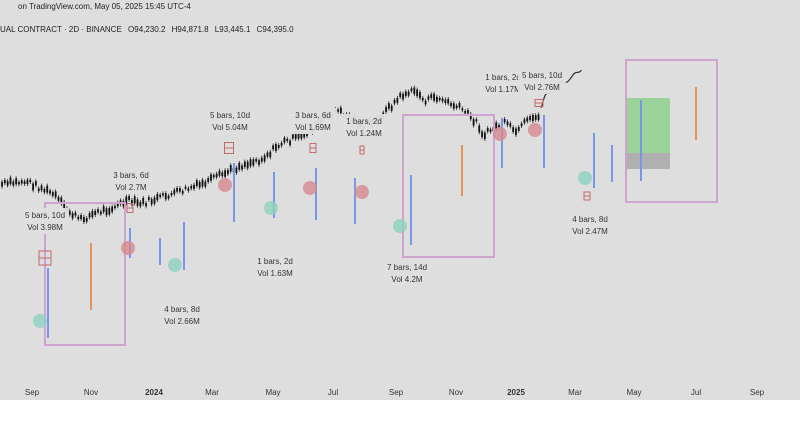 The height and width of the screenshot is (424, 800). I want to click on annotation-vol-text: Vol 2.76M, so click(542, 87).